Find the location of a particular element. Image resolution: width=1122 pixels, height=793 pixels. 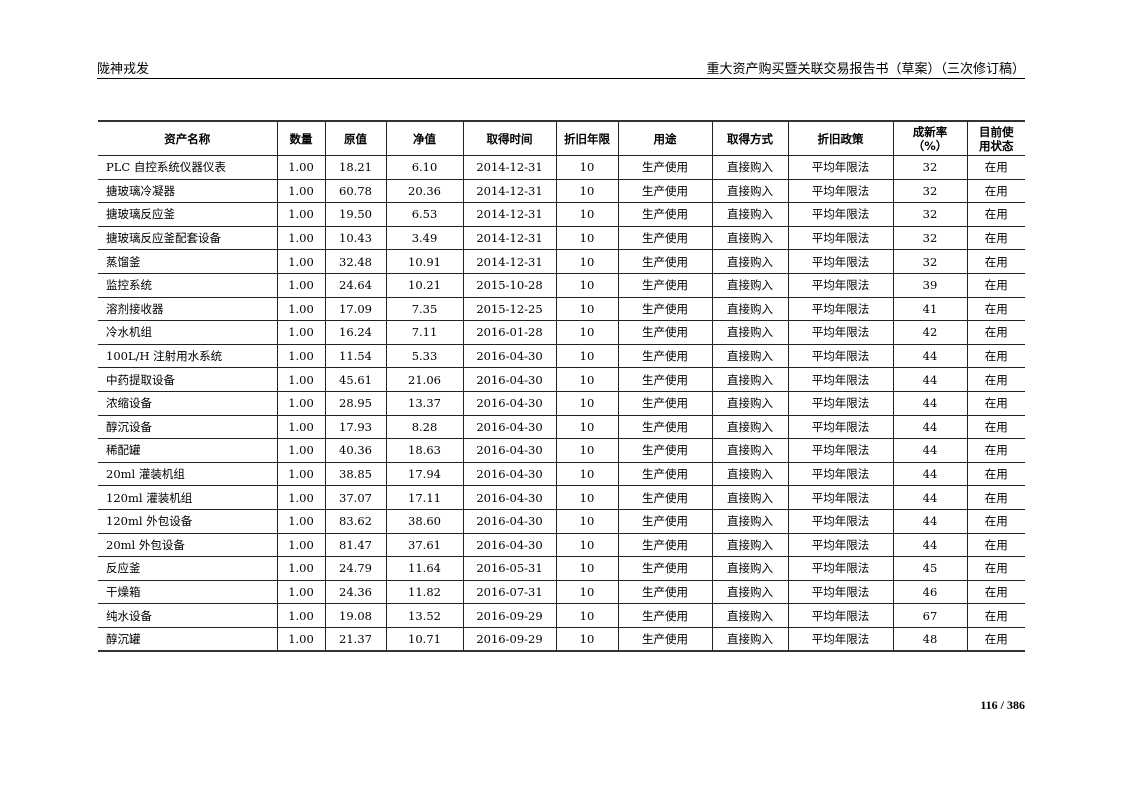

column-header-depreciation-years: 折旧年限 is located at coordinates (587, 138).